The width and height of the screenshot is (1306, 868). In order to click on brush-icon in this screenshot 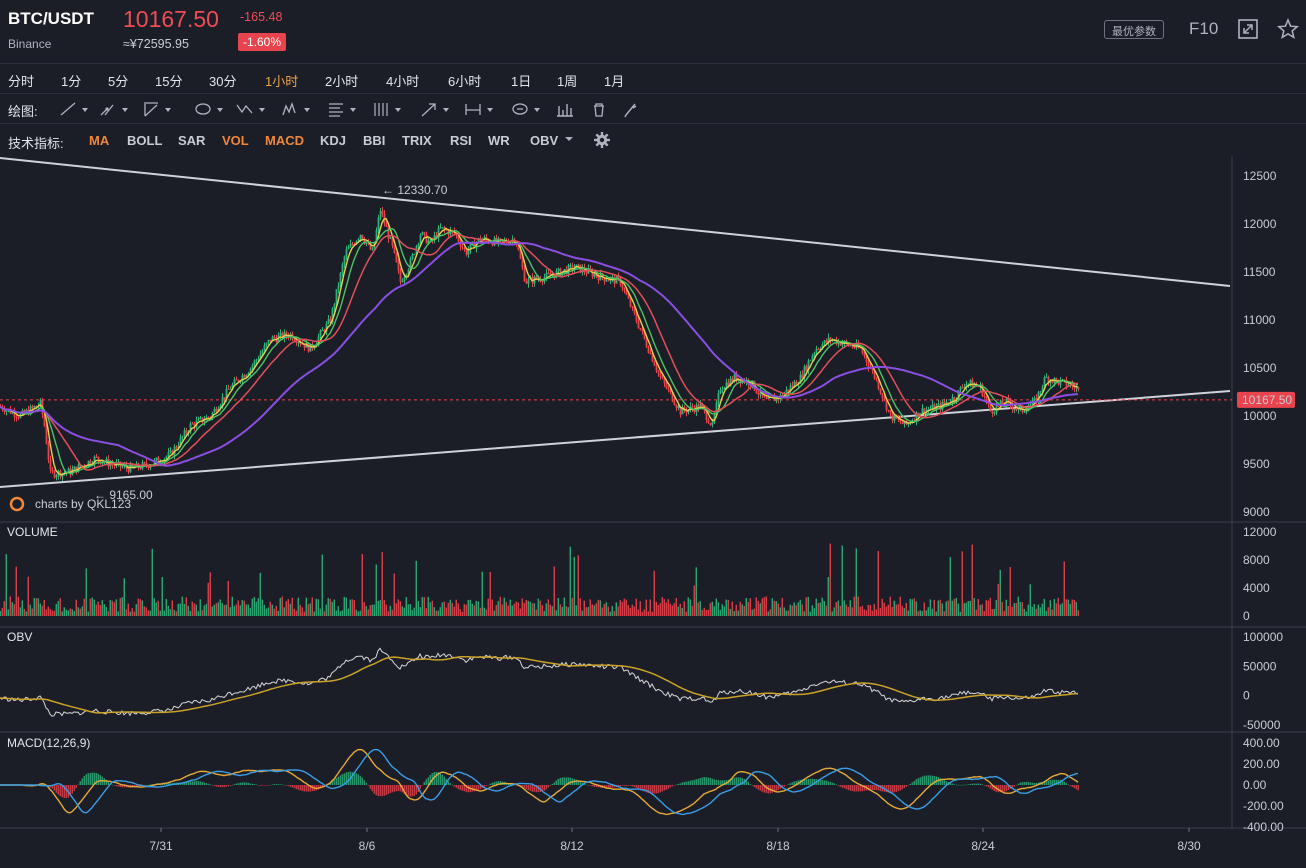, I will do `click(638, 110)`.